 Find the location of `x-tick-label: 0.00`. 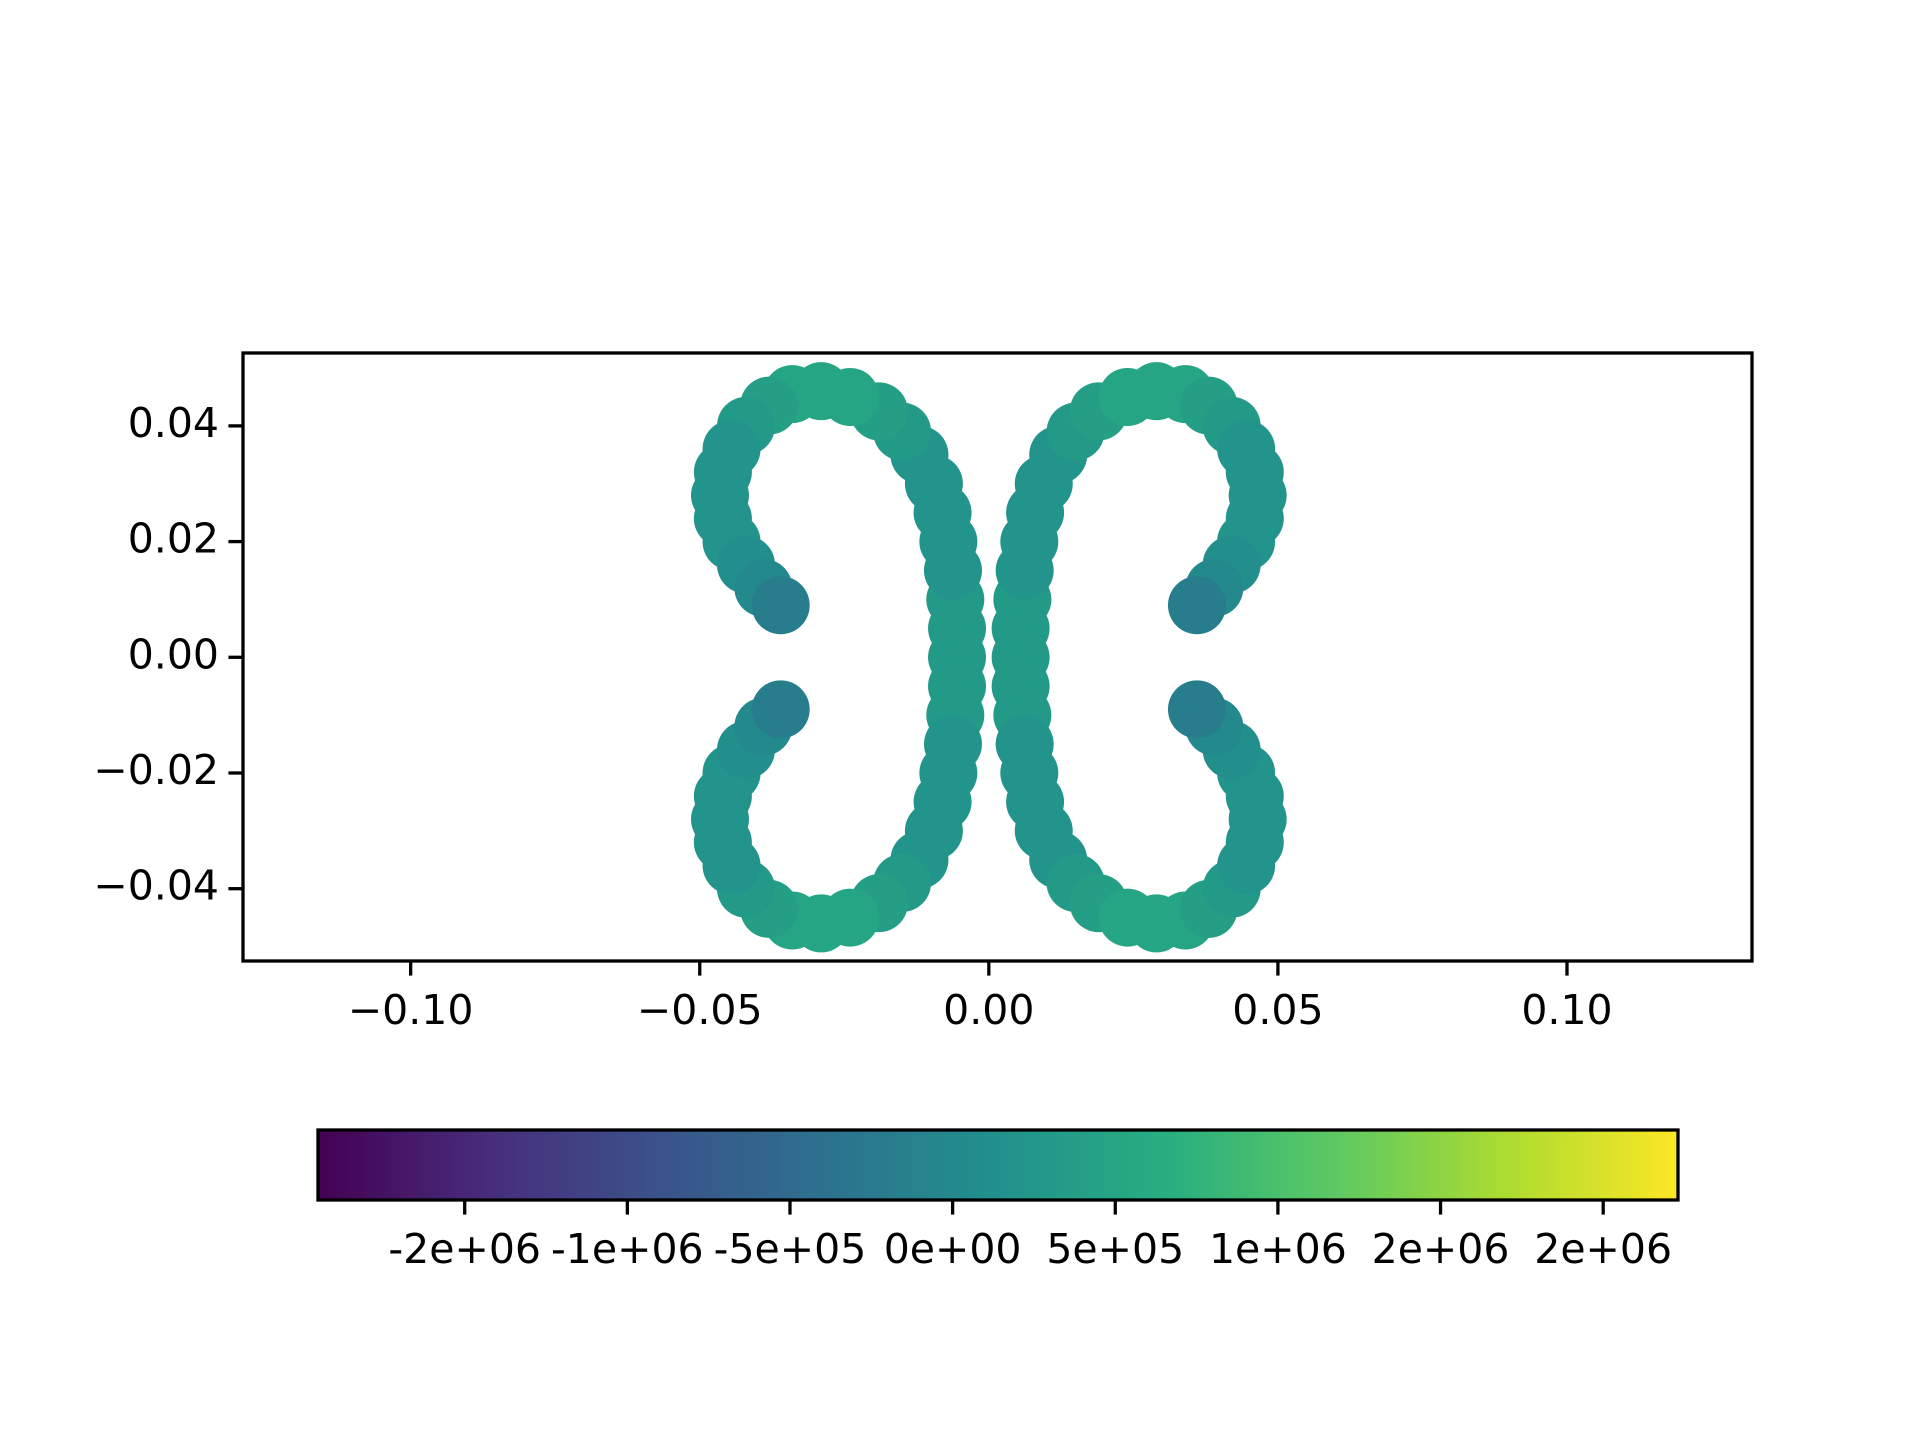

x-tick-label: 0.00 is located at coordinates (988, 1010).